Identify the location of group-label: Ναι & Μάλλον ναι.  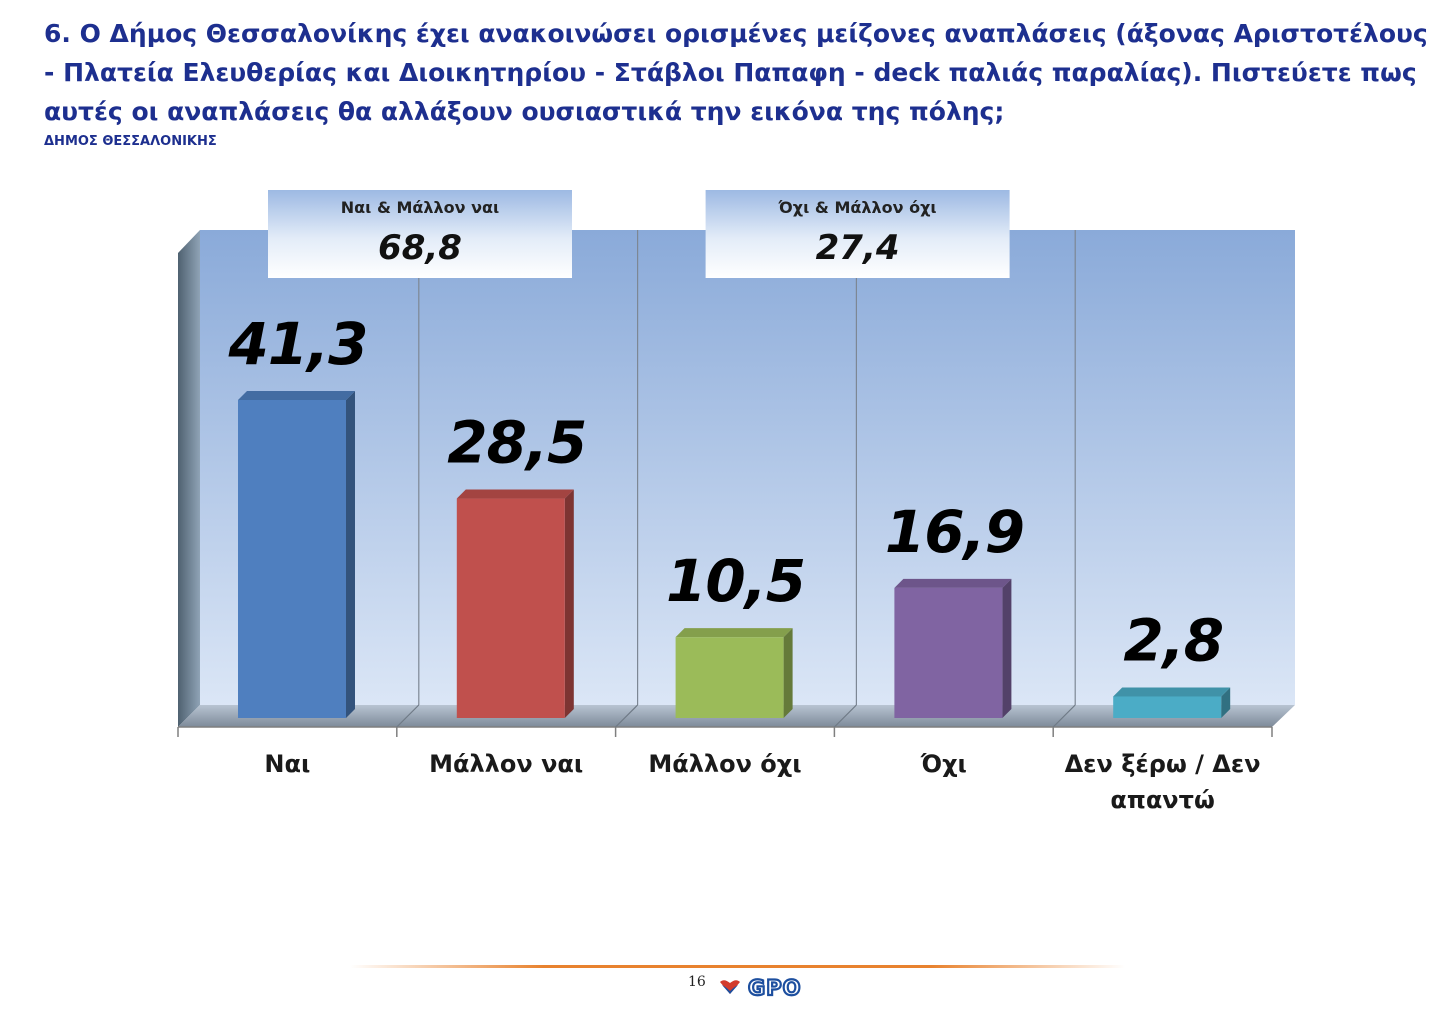
(420, 207).